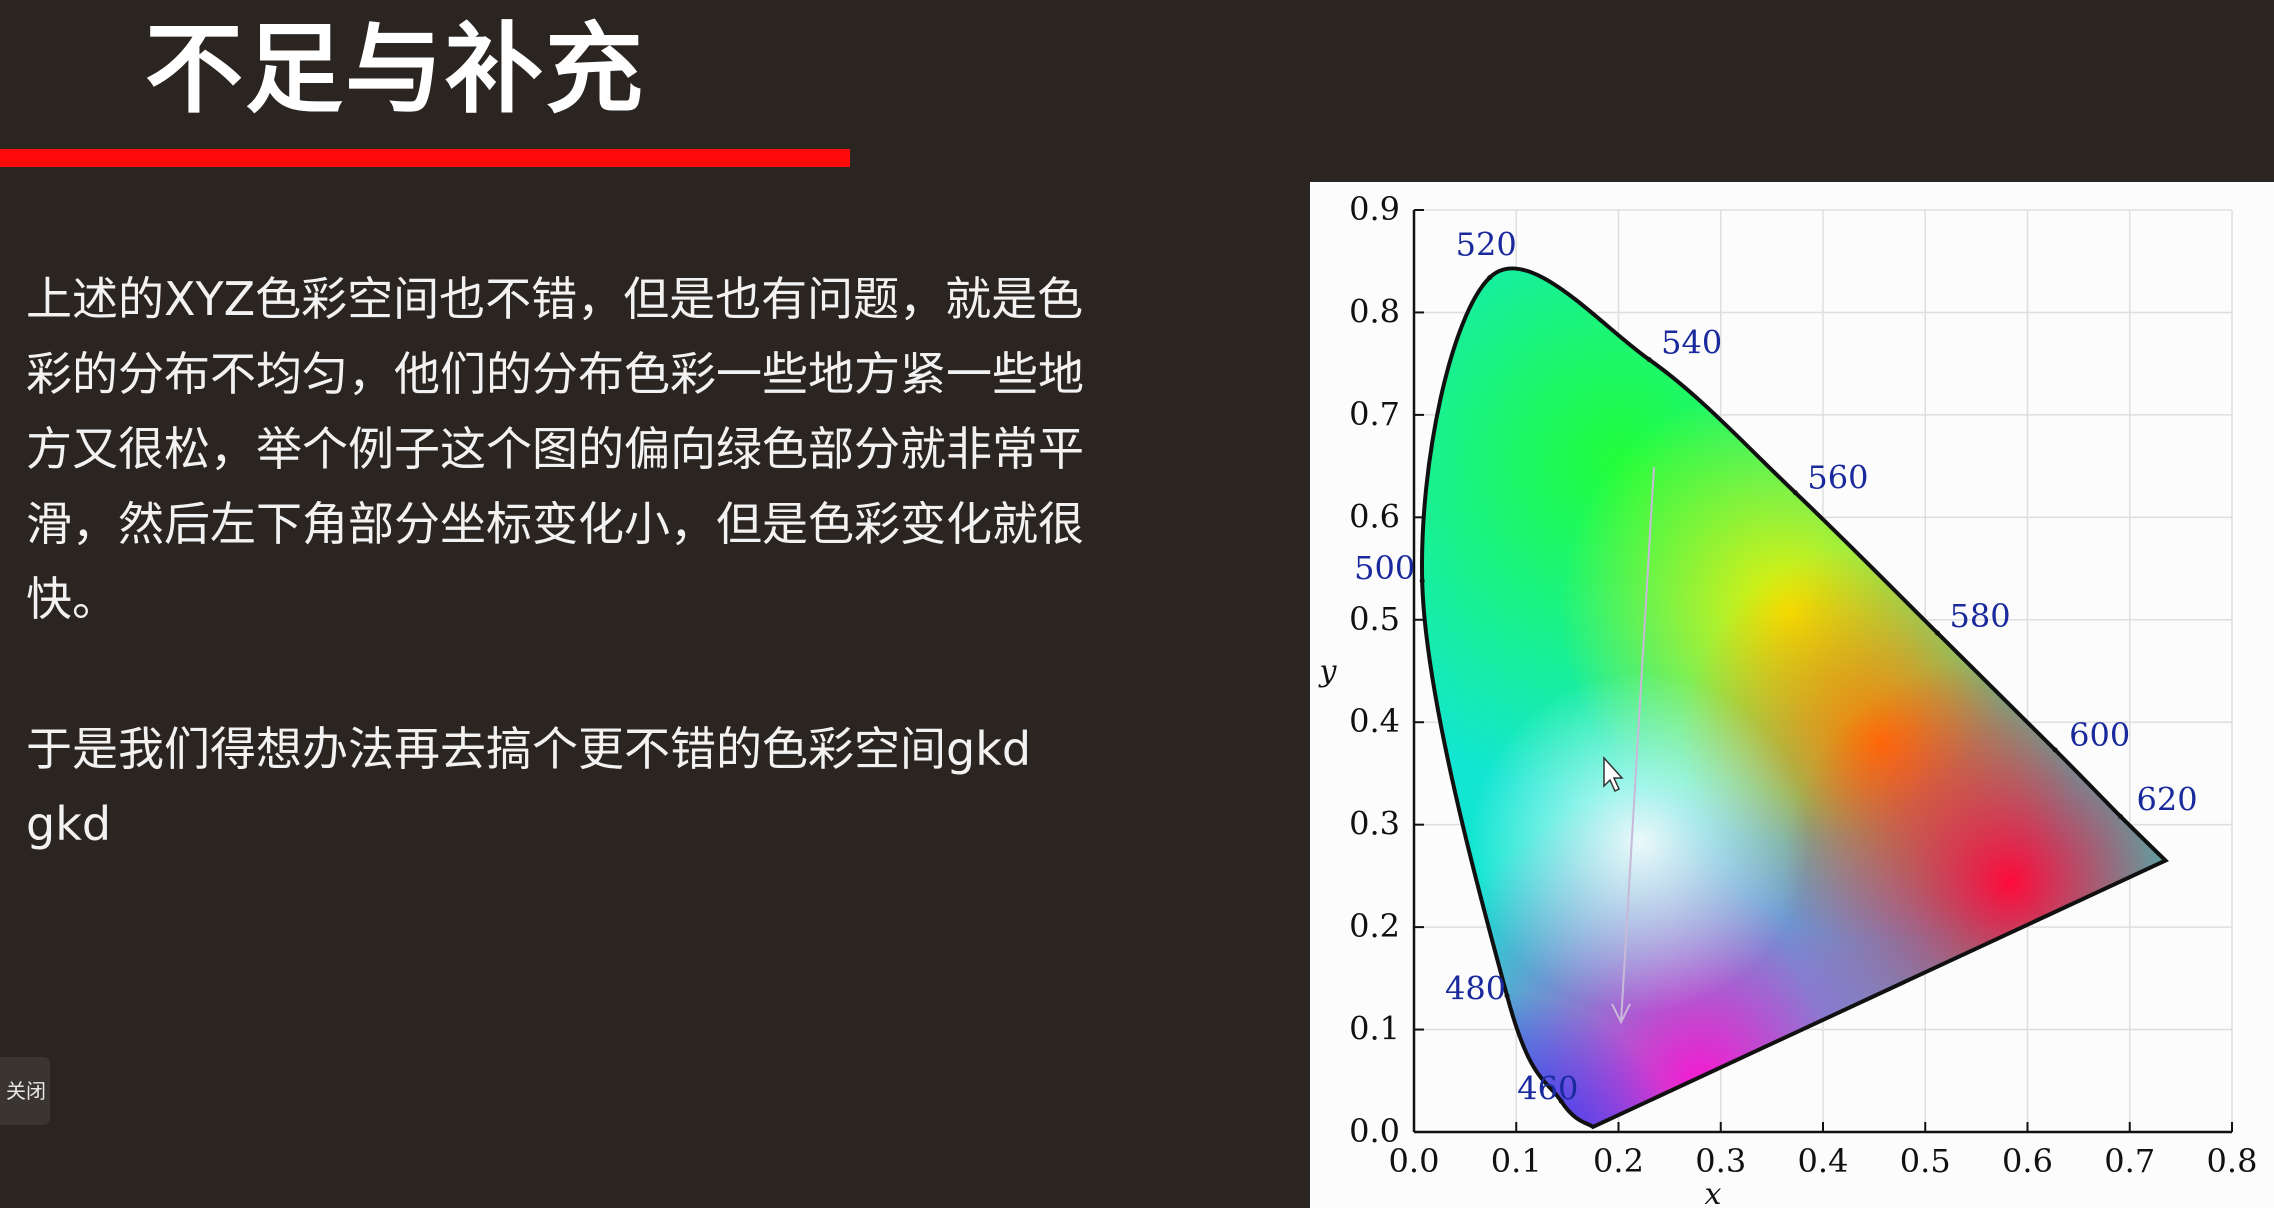 This screenshot has width=2274, height=1208. I want to click on wavelength-label: 520, so click(1486, 245).